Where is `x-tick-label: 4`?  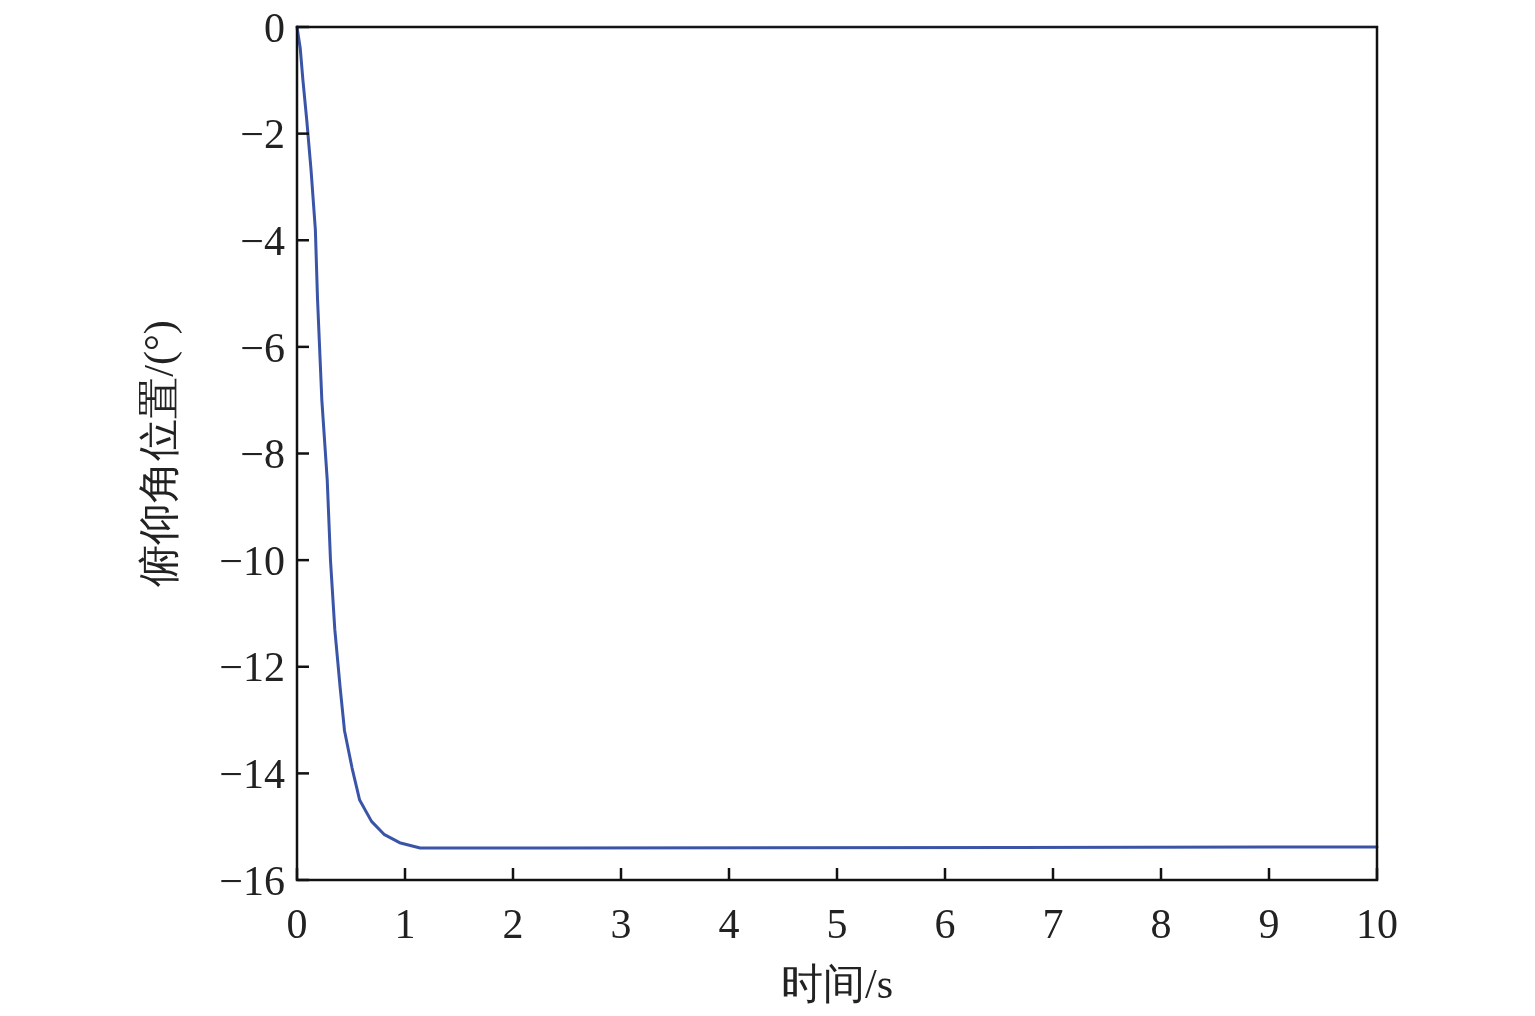
x-tick-label: 4 is located at coordinates (729, 924).